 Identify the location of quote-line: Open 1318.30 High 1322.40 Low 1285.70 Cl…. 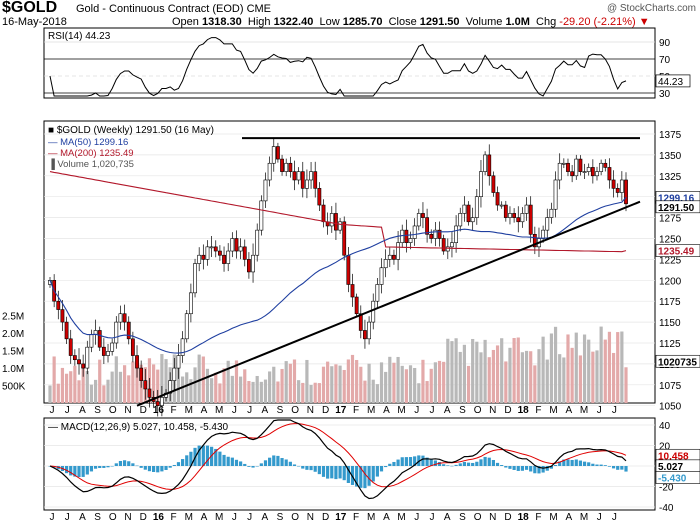
(411, 22).